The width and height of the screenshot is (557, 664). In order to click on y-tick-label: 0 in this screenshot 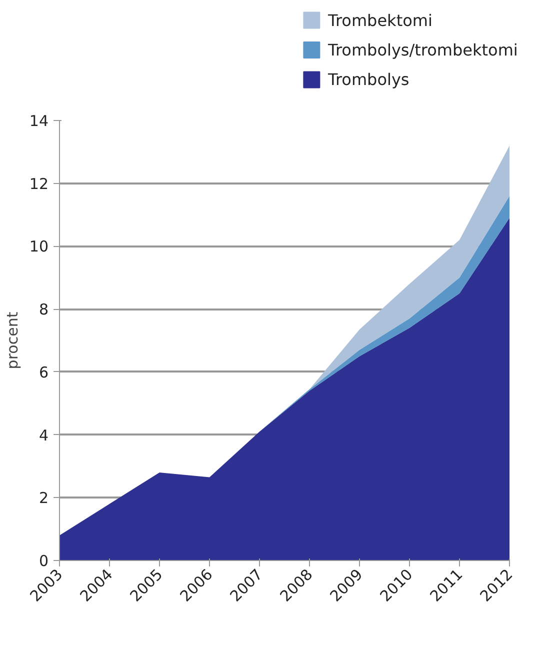, I will do `click(43, 561)`.